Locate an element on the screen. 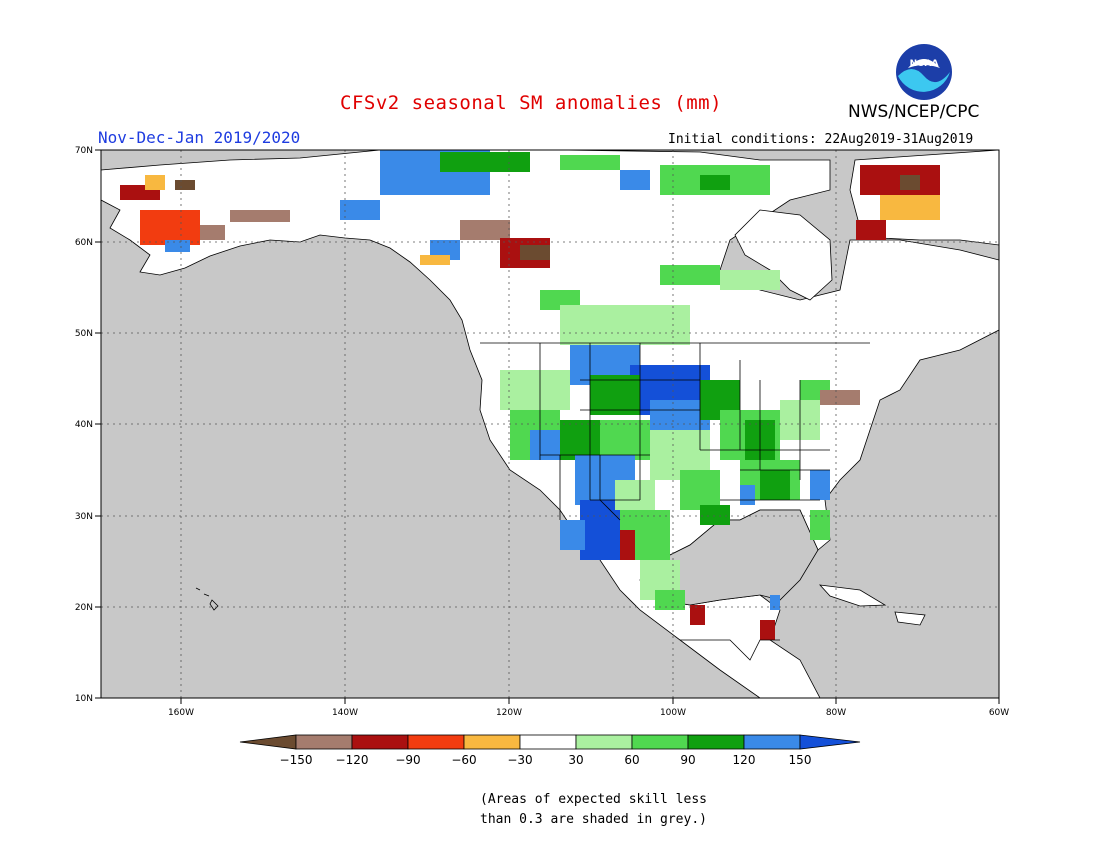  legend-label: −150 is located at coordinates (296, 760).